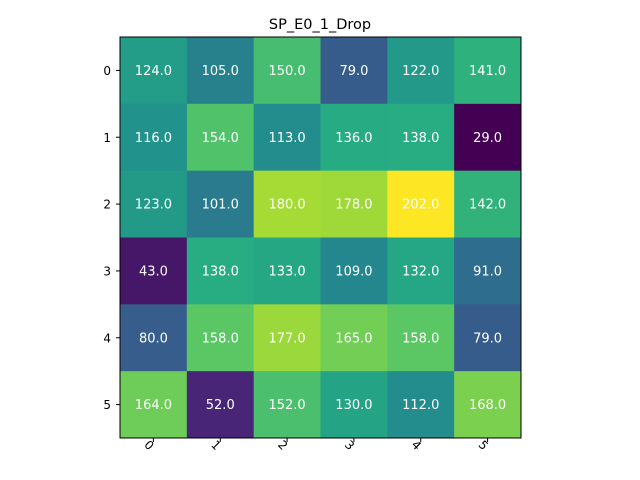  I want to click on heatmap-cell-r0-c0, so click(154, 71).